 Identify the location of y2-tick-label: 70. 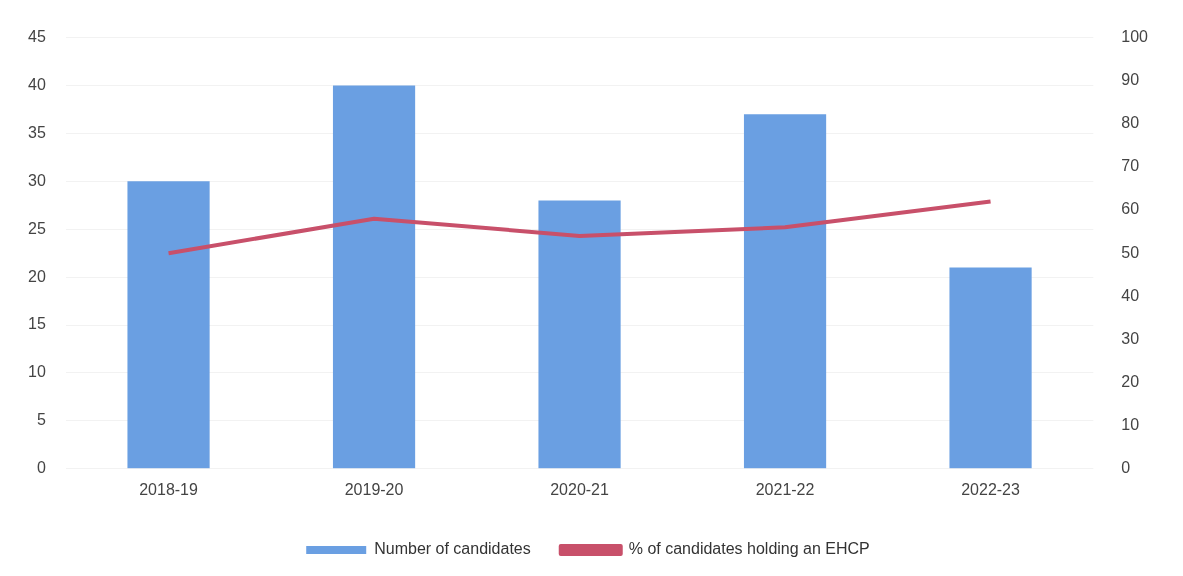
(1130, 166).